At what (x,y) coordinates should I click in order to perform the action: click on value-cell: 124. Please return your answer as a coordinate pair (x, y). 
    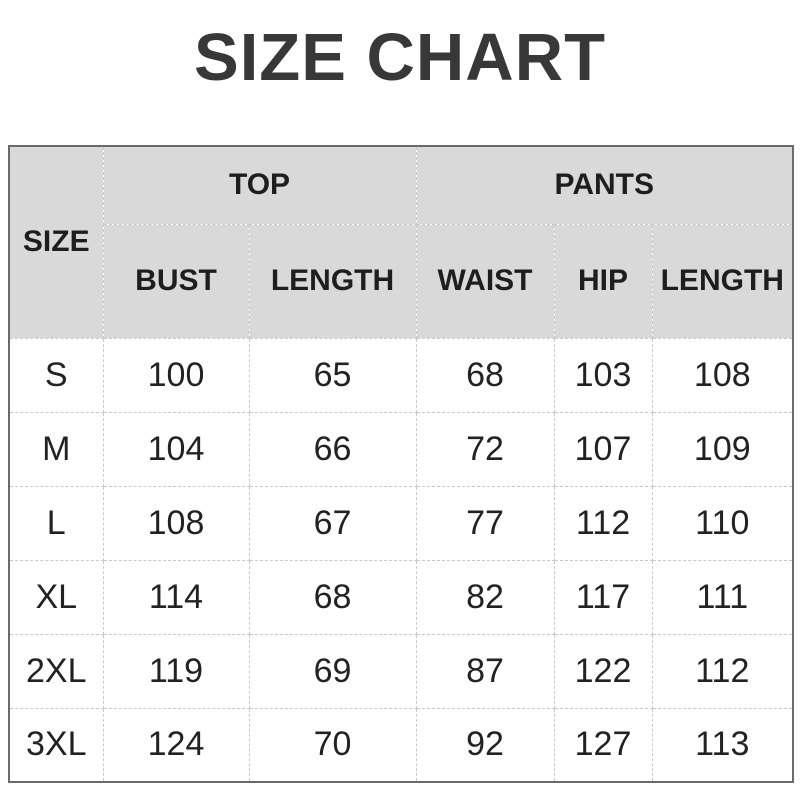
    Looking at the image, I should click on (176, 745).